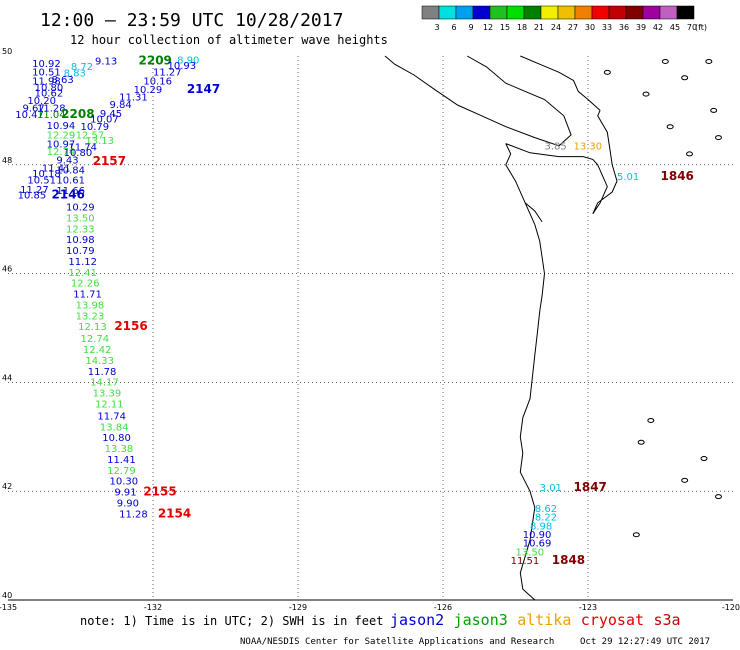 Image resolution: width=740 pixels, height=650 pixels. What do you see at coordinates (546, 509) in the screenshot?
I see `wave-height-value: 8.62` at bounding box center [546, 509].